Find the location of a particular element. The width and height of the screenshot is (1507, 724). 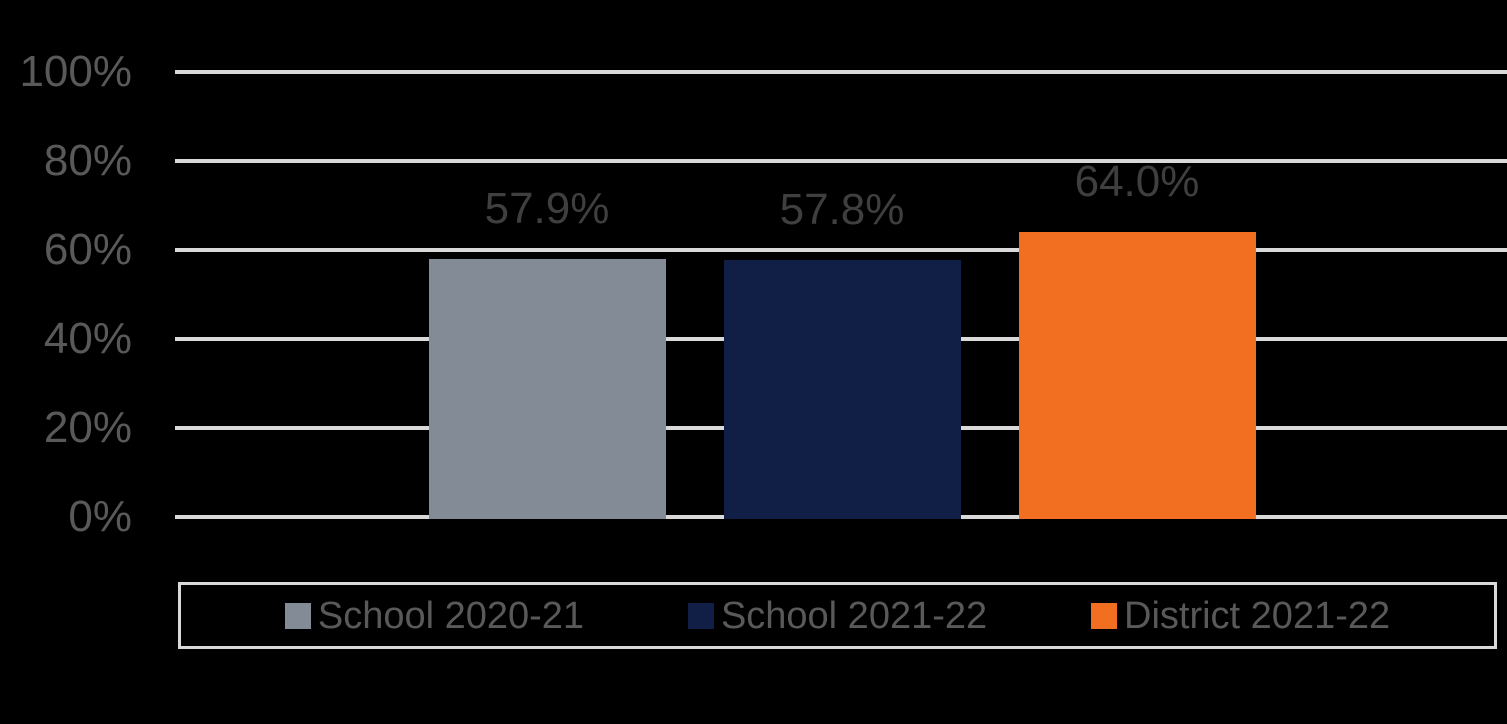

legend-item-district-2021-22: District 2021-22 is located at coordinates (1240, 616).